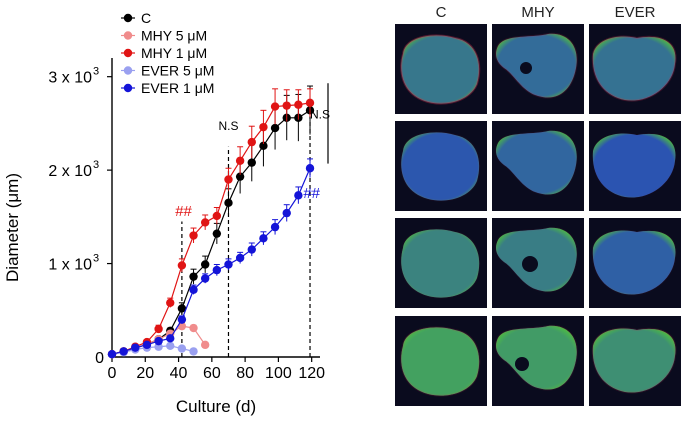 The height and width of the screenshot is (421, 685). Describe the element at coordinates (96, 259) in the screenshot. I see `y-tick-exponent-0: 3` at that location.